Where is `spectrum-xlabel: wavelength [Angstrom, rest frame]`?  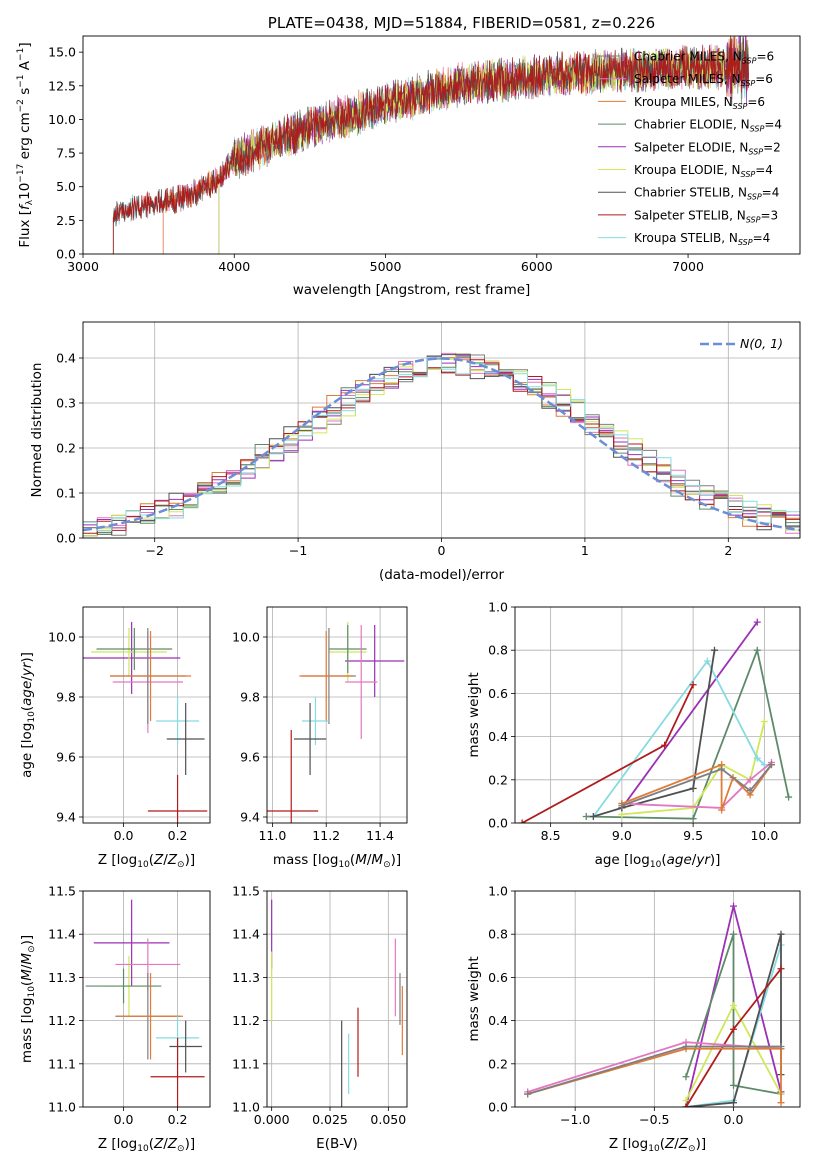
spectrum-xlabel: wavelength [Angstrom, rest frame] is located at coordinates (412, 290).